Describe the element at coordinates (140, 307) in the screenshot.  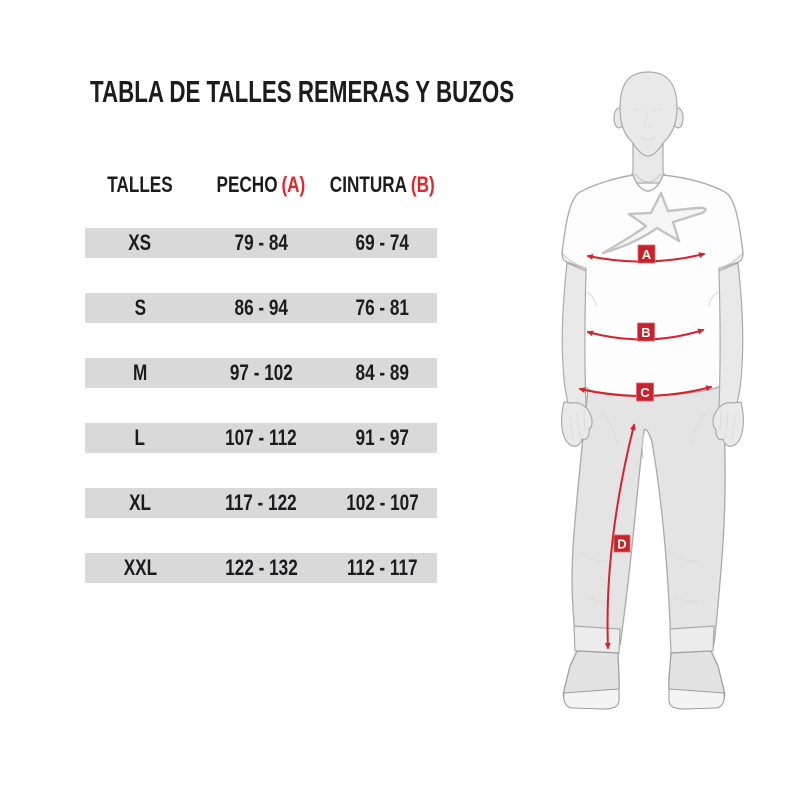
I see `cell-size: S` at that location.